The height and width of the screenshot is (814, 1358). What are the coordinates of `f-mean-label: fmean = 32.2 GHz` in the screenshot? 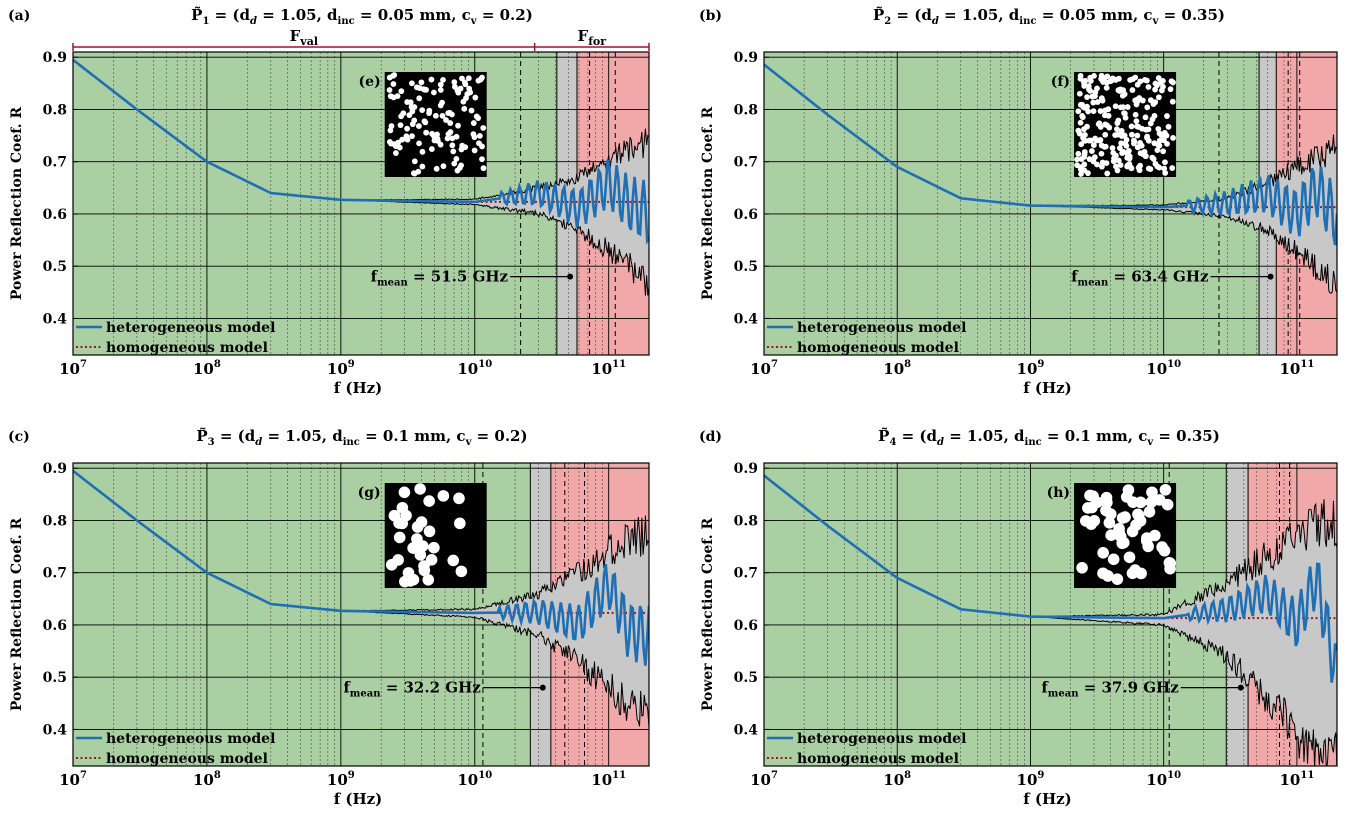 It's located at (412, 689).